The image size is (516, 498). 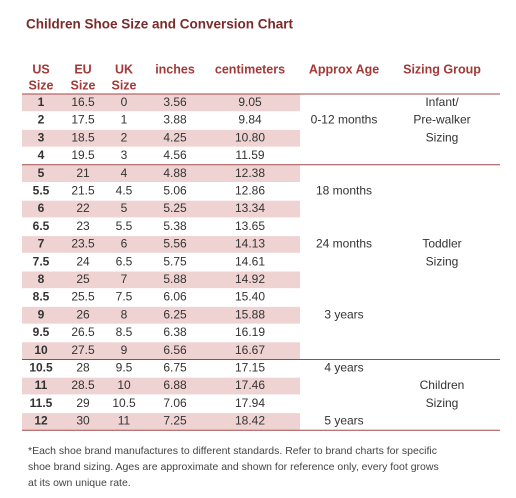 I want to click on cell: 21.5, so click(x=83, y=191).